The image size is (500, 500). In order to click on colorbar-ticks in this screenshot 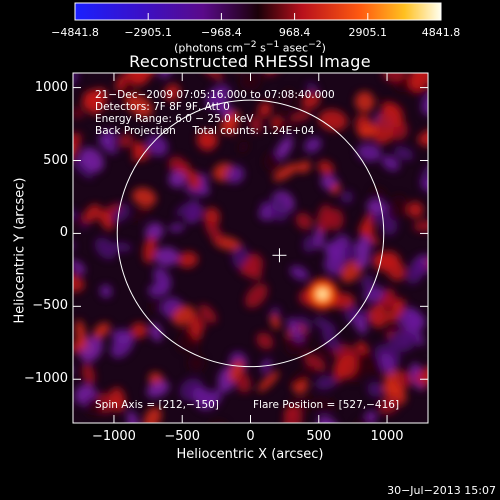, I will do `click(258, 16)`.